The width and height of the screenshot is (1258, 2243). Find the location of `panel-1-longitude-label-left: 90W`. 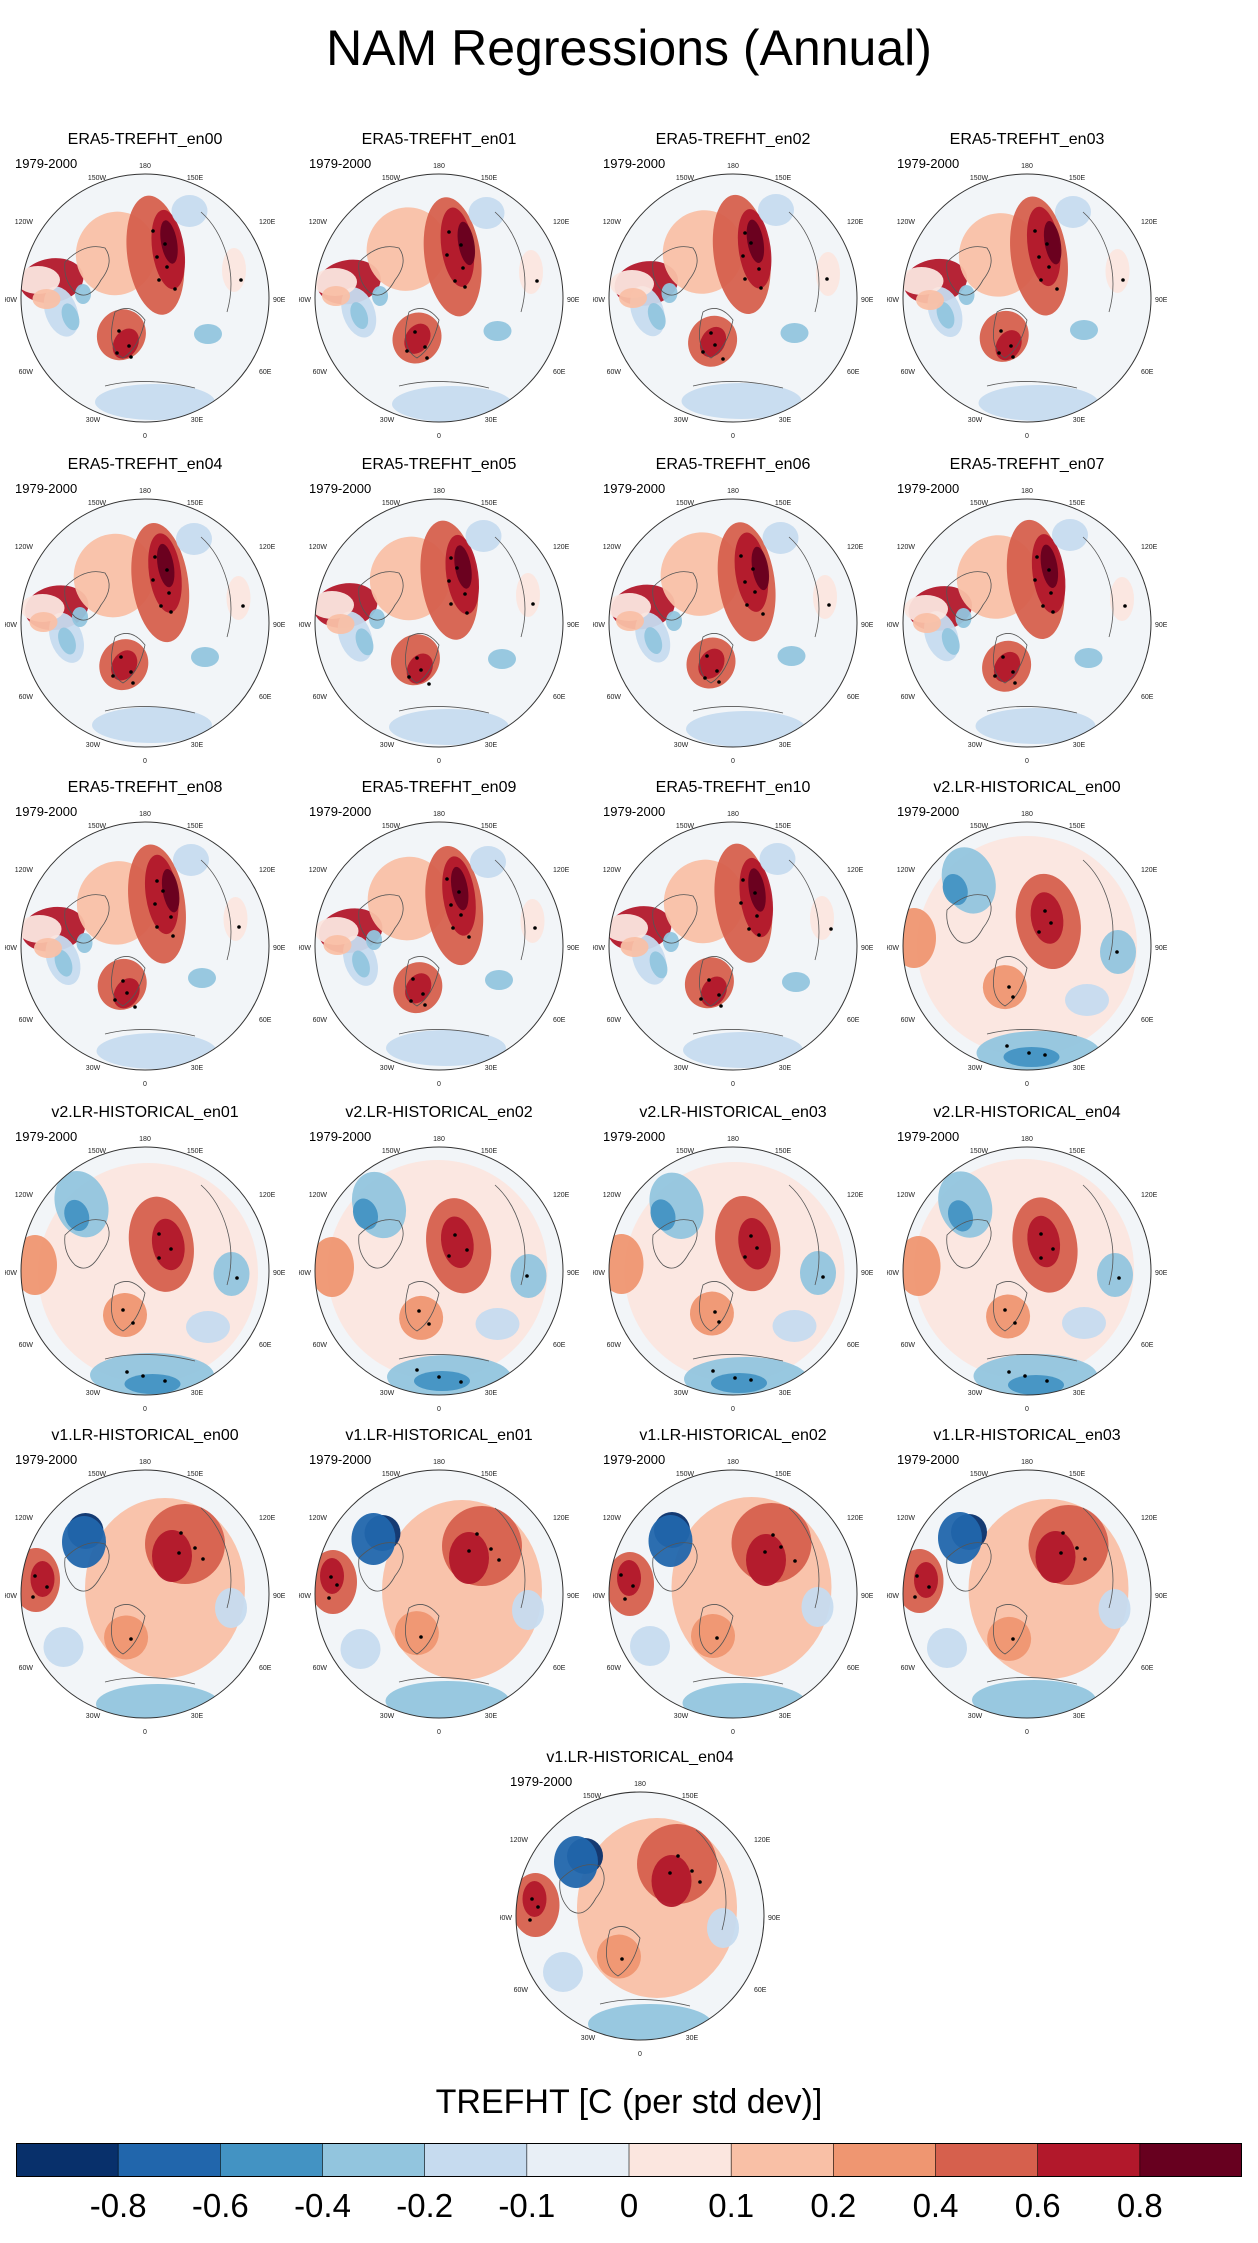

panel-1-longitude-label-left: 90W is located at coordinates (11, 300).